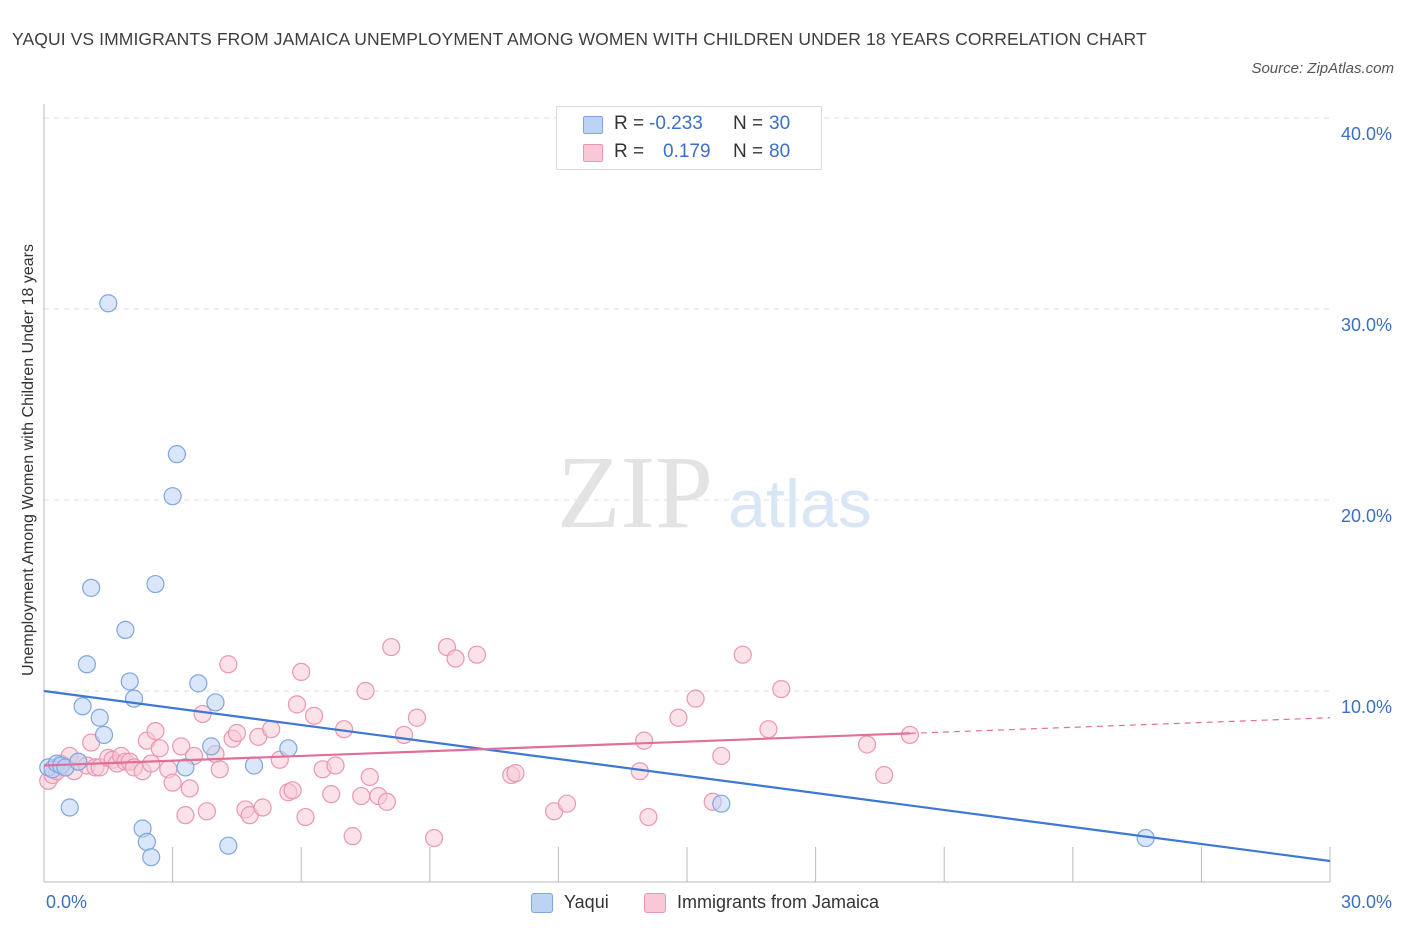 This screenshot has height=930, width=1406. I want to click on r-value: -0.233, so click(676, 123).